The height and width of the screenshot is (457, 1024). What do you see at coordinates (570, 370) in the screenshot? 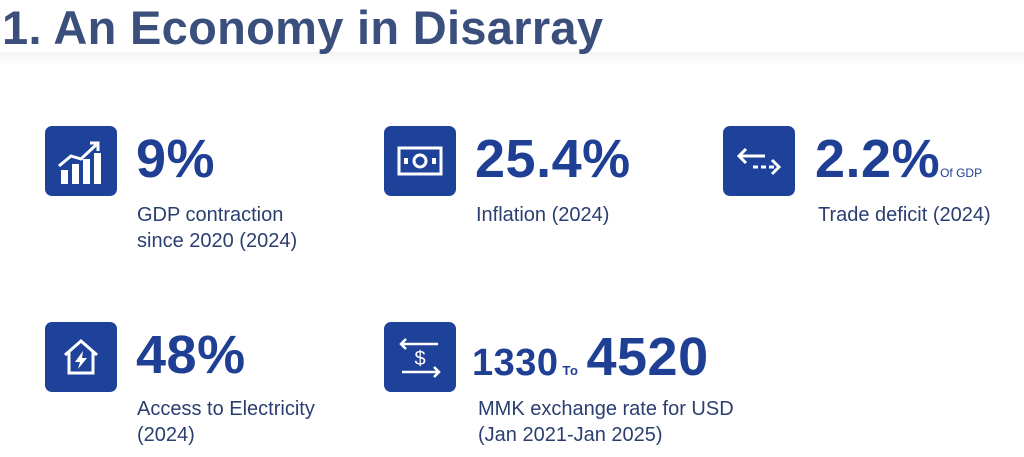
I see `exchange-to-word: To` at bounding box center [570, 370].